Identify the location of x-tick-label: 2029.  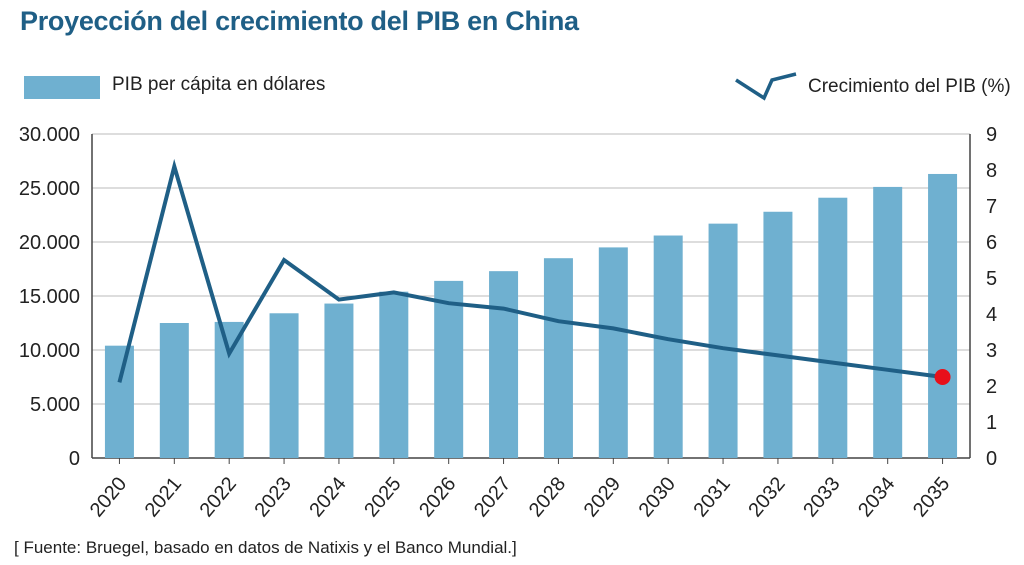
(602, 497).